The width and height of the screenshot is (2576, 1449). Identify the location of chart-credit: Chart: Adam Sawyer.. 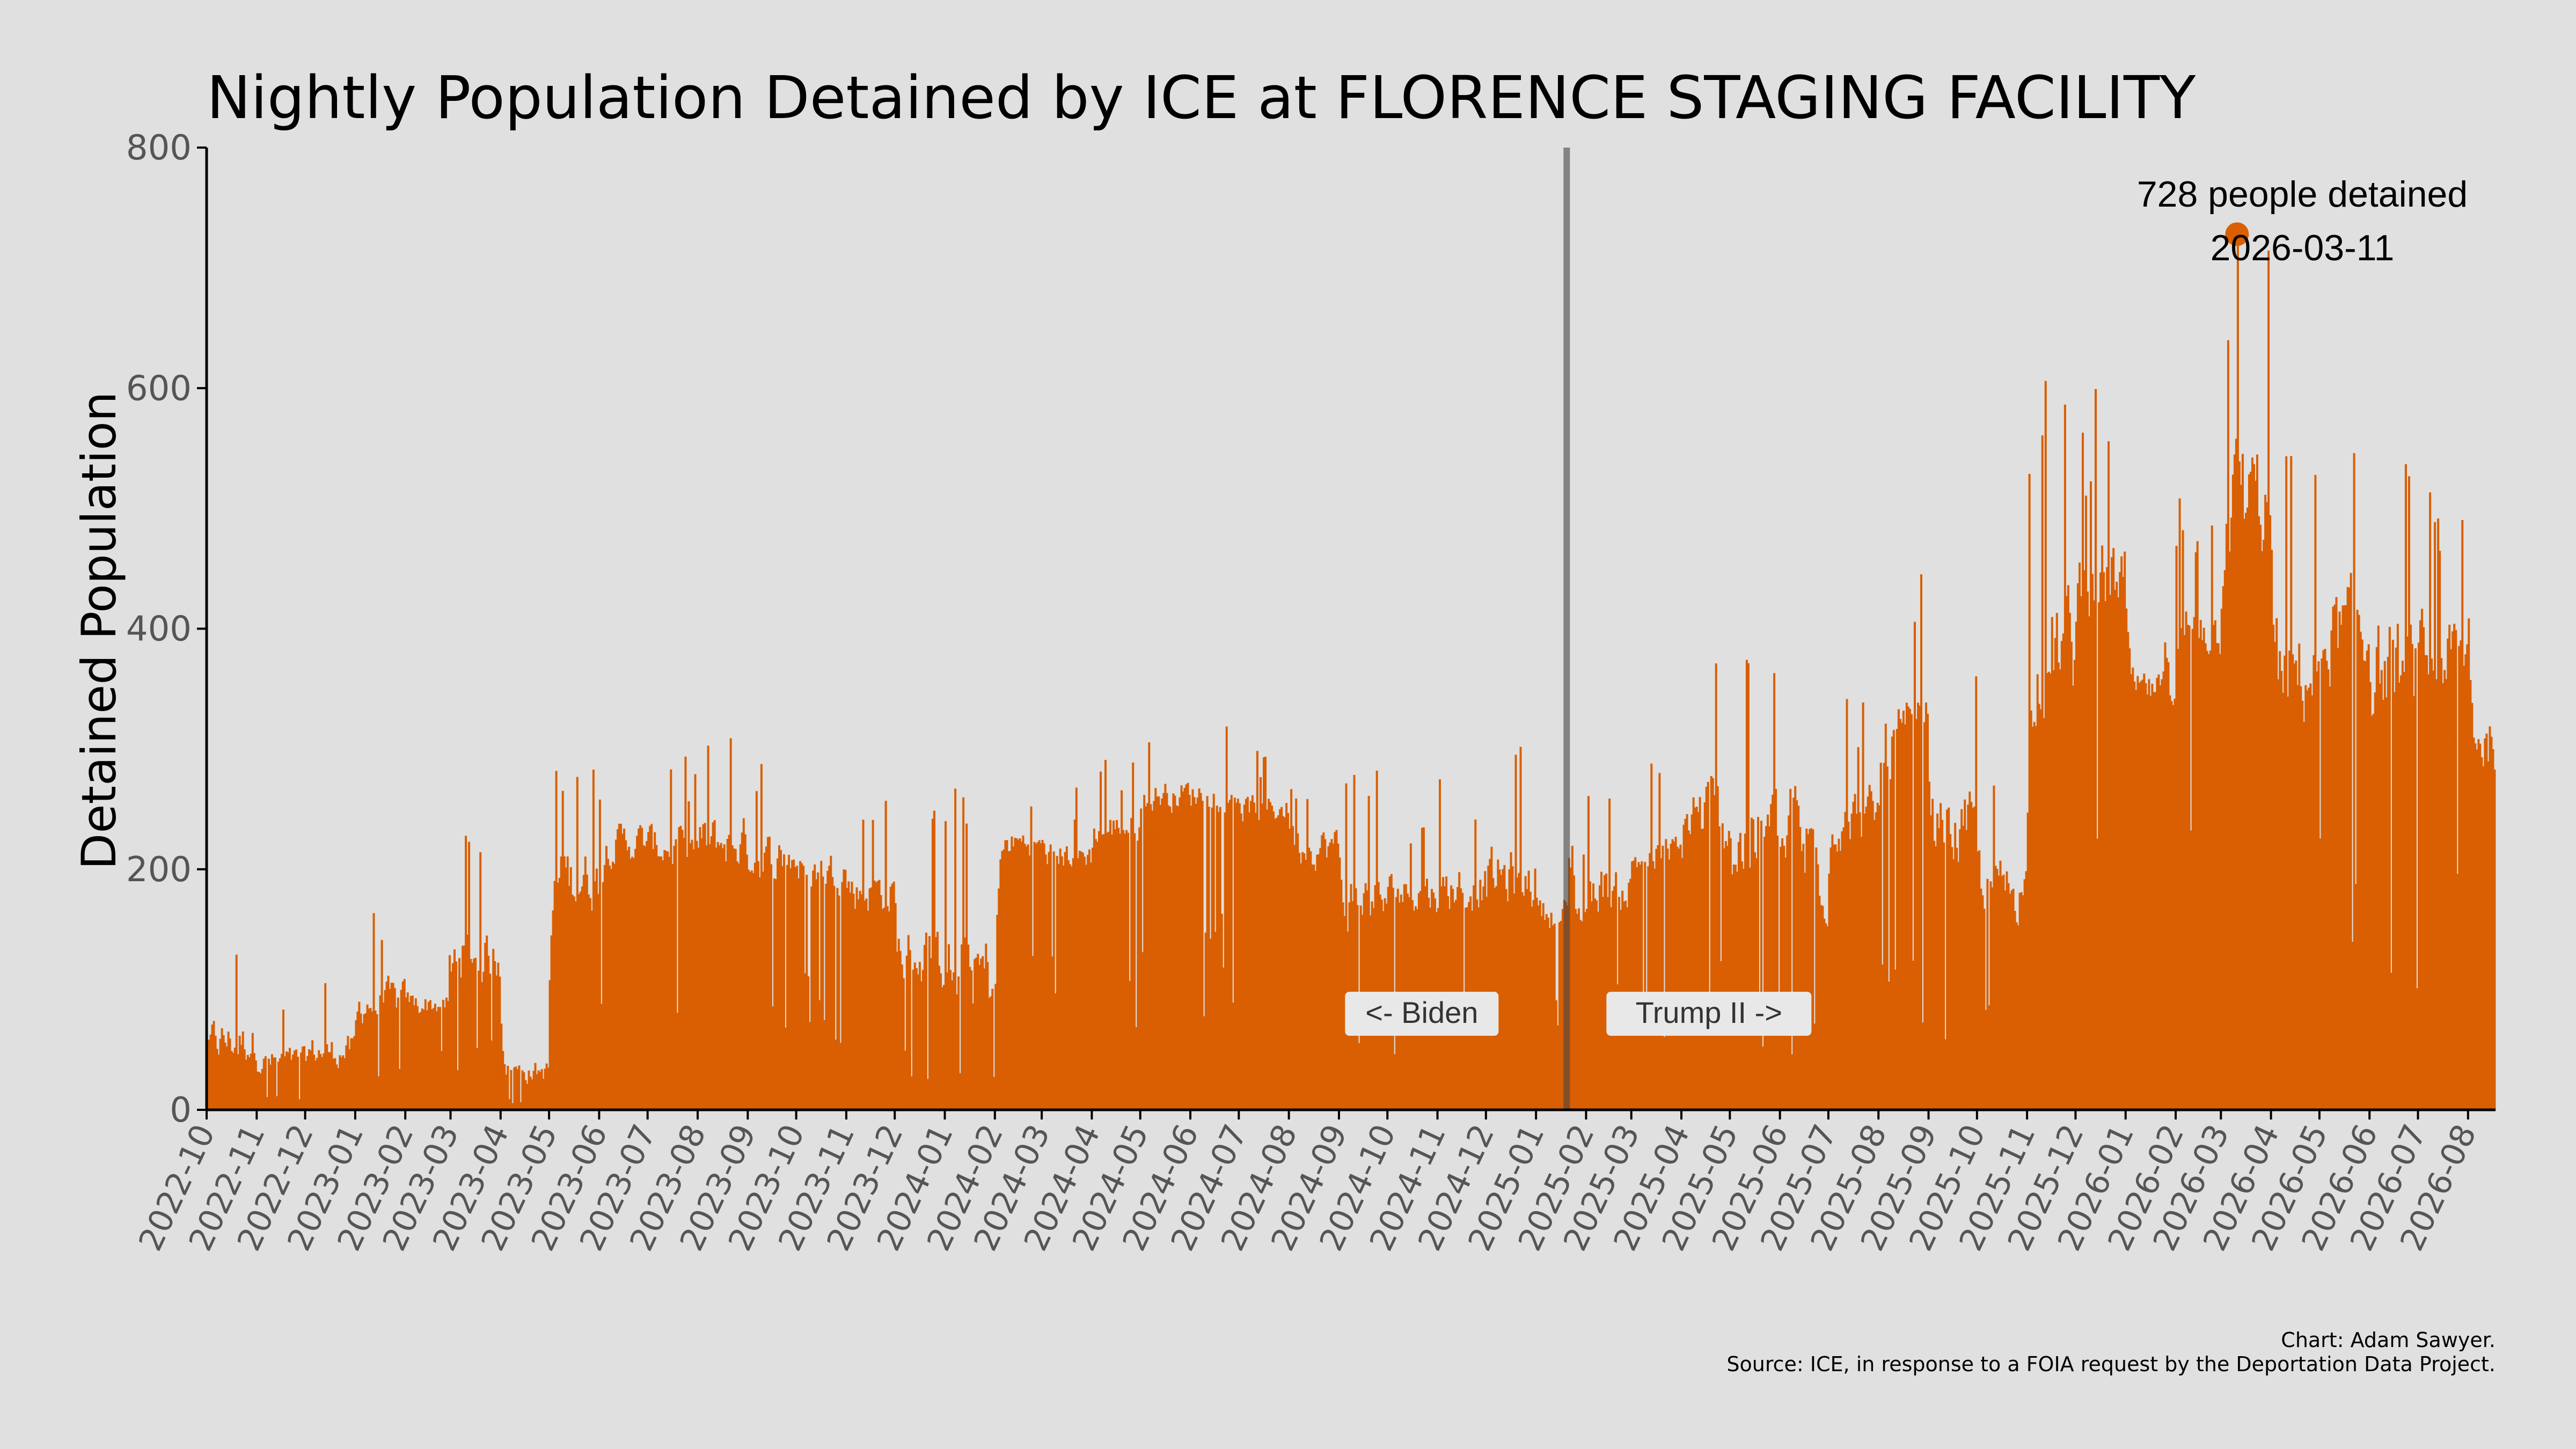
(2388, 1340).